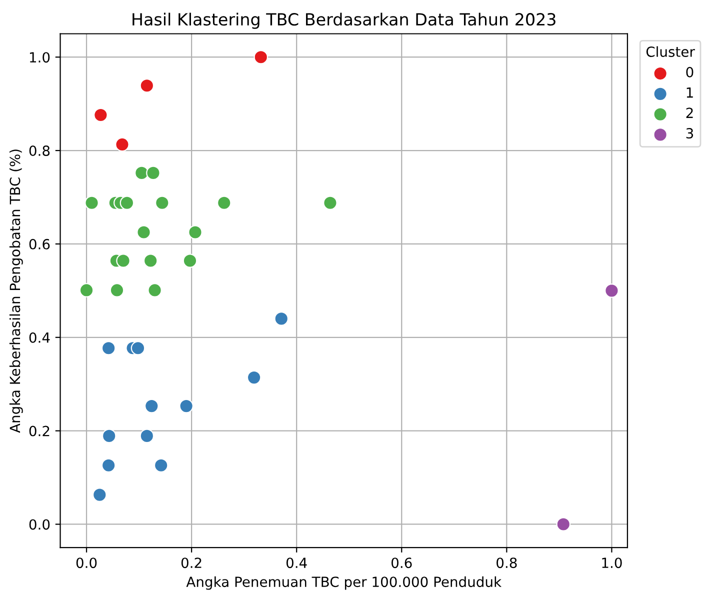 This screenshot has width=709, height=592. What do you see at coordinates (690, 72) in the screenshot?
I see `legend-label: 0` at bounding box center [690, 72].